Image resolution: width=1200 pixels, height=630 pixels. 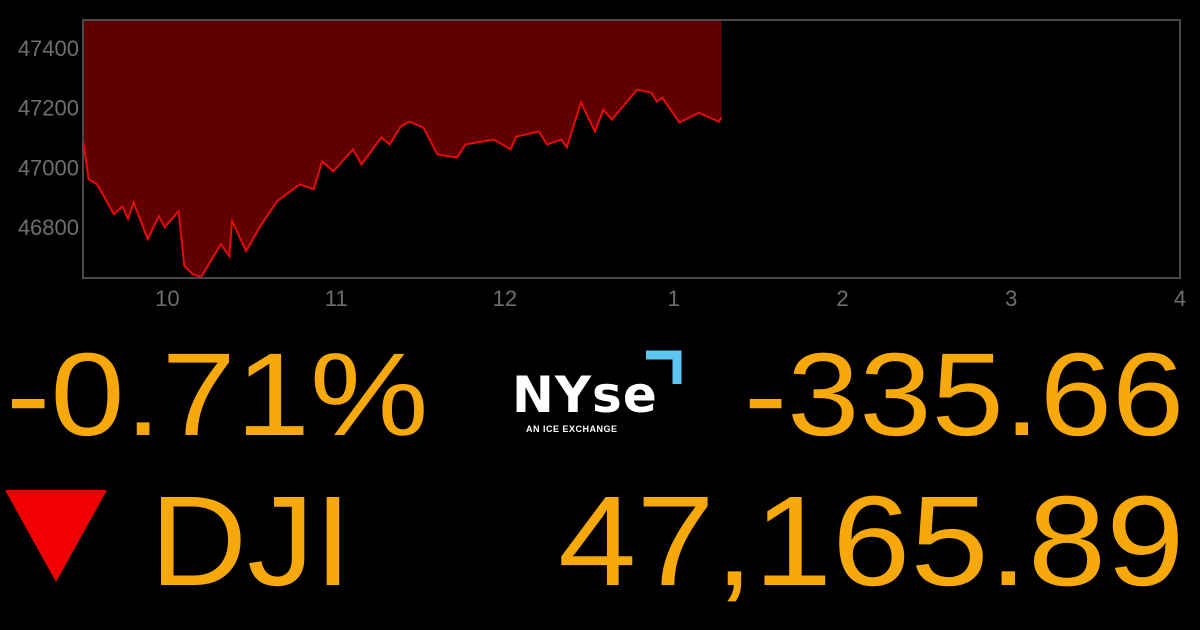 I want to click on logo-tagline: AN ICE EXCHANGE, so click(x=572, y=429).